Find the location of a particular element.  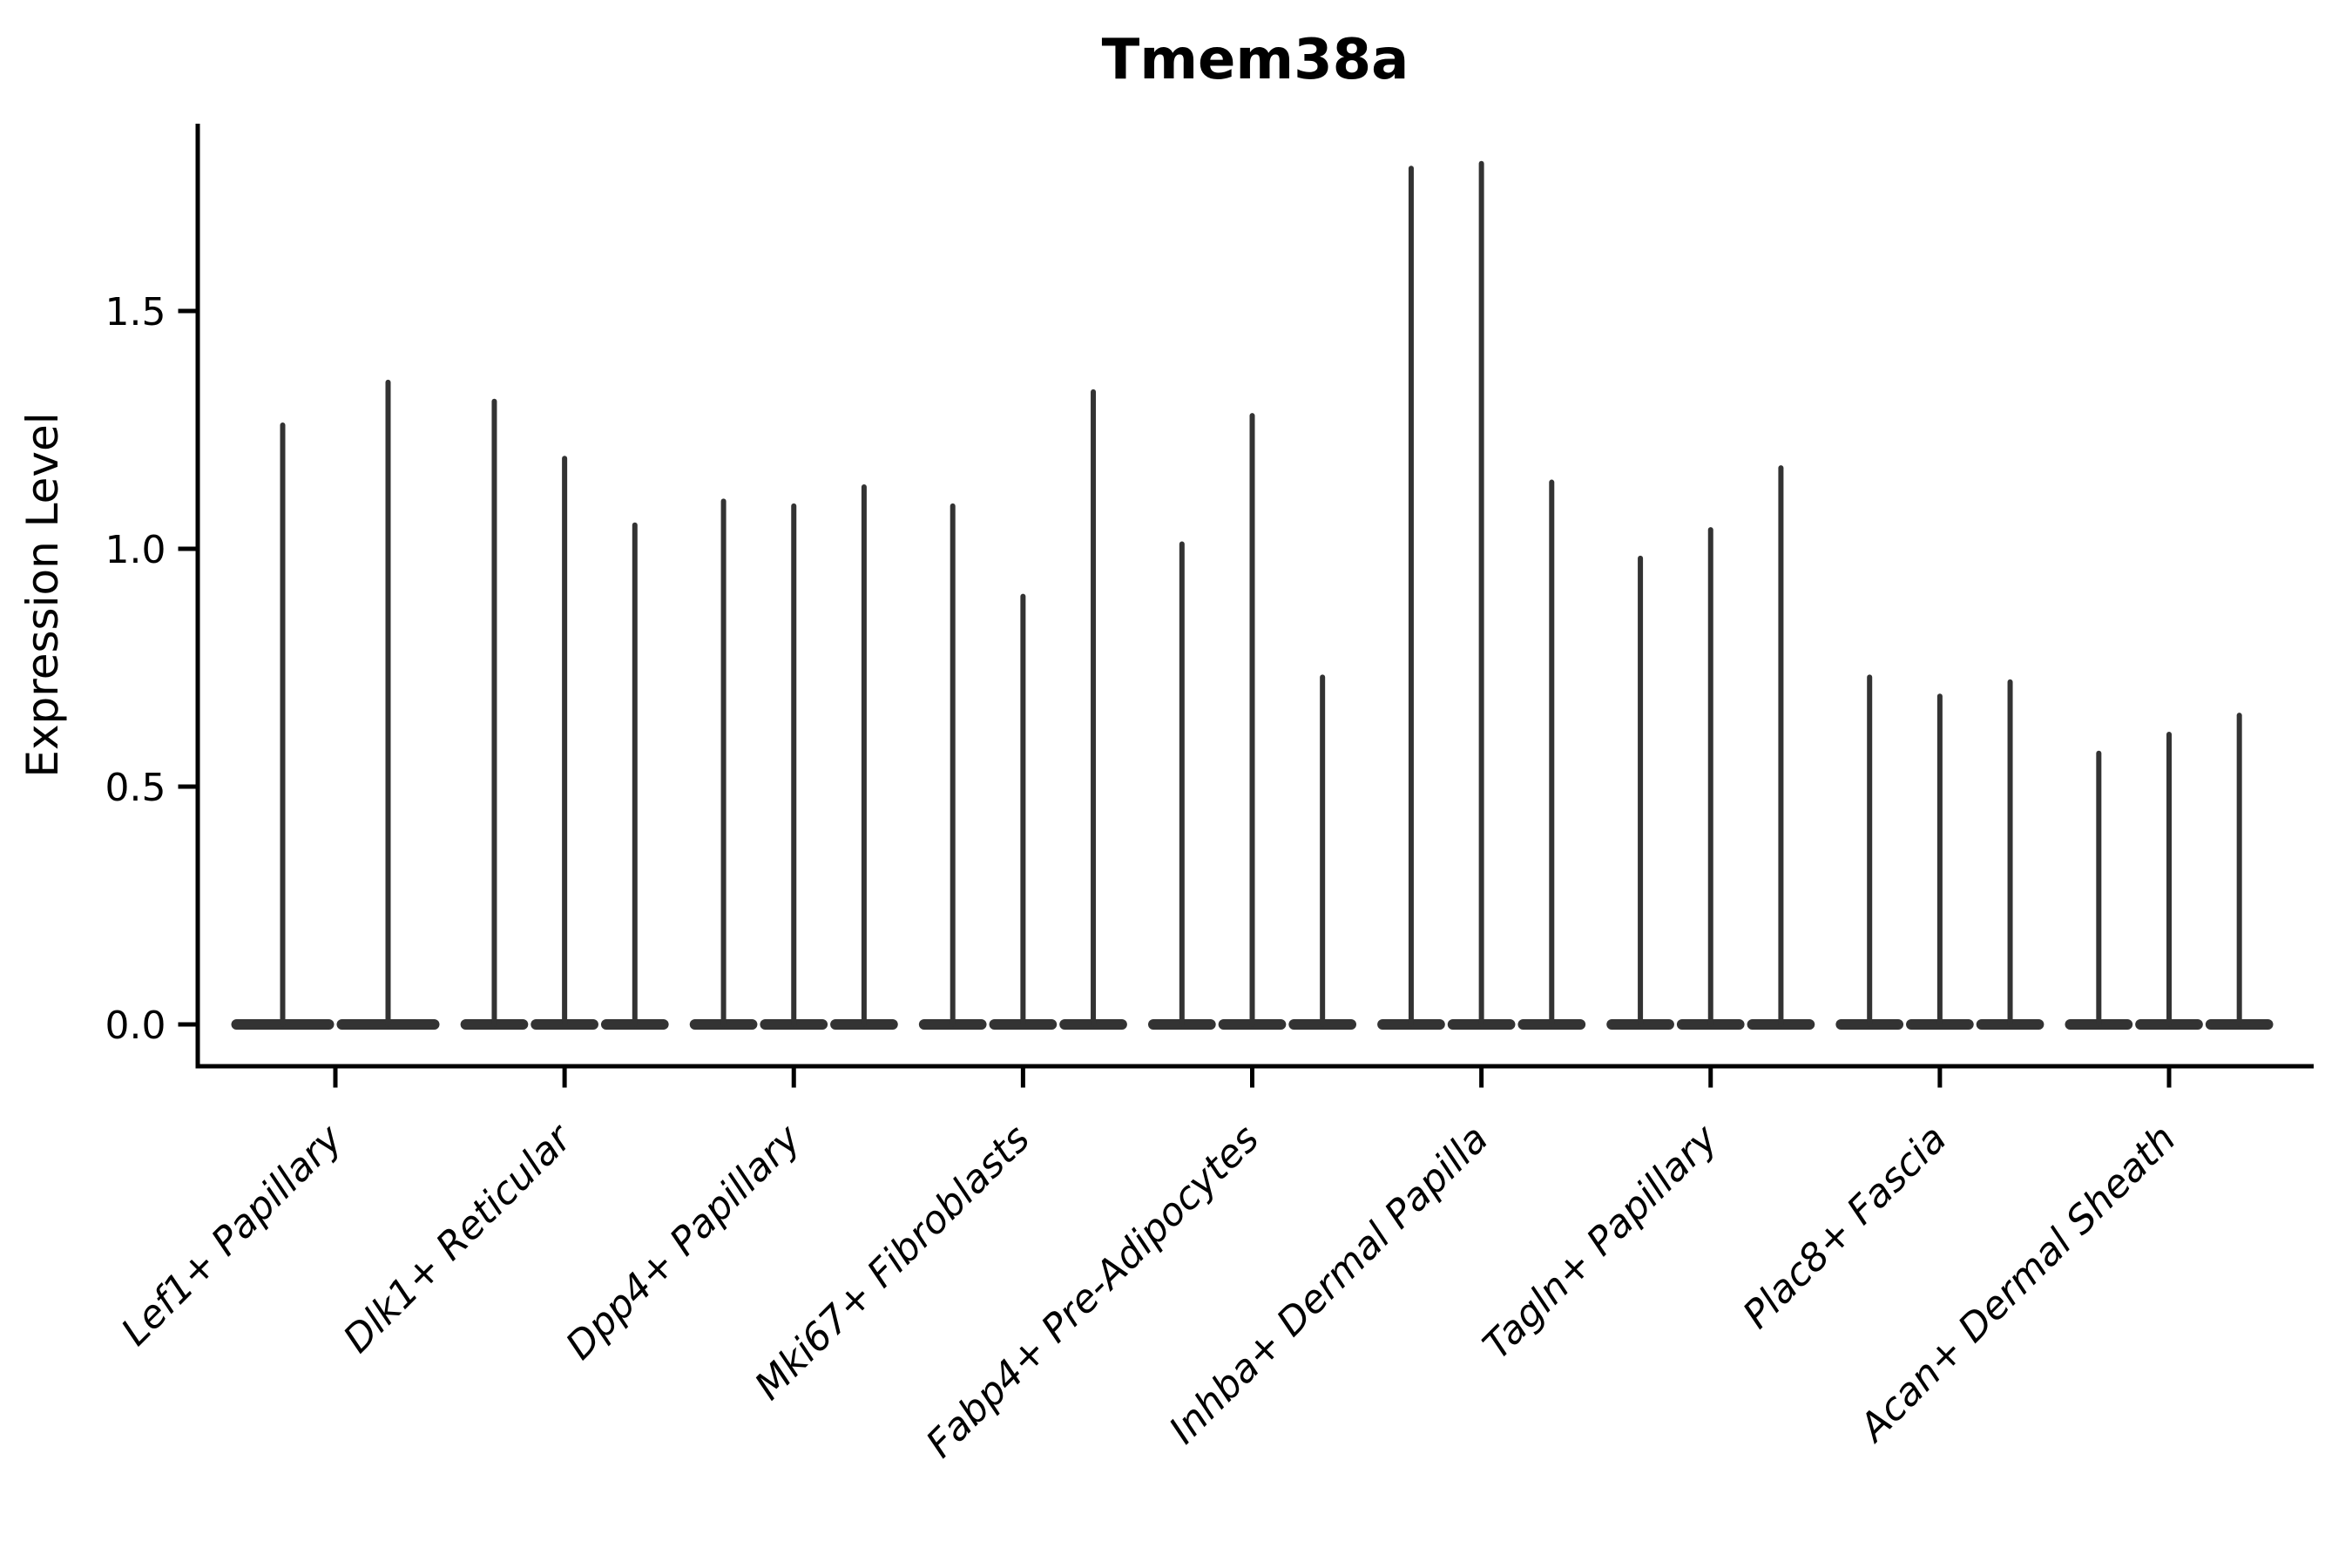

y-tick-label: 1.0 is located at coordinates (135, 550).